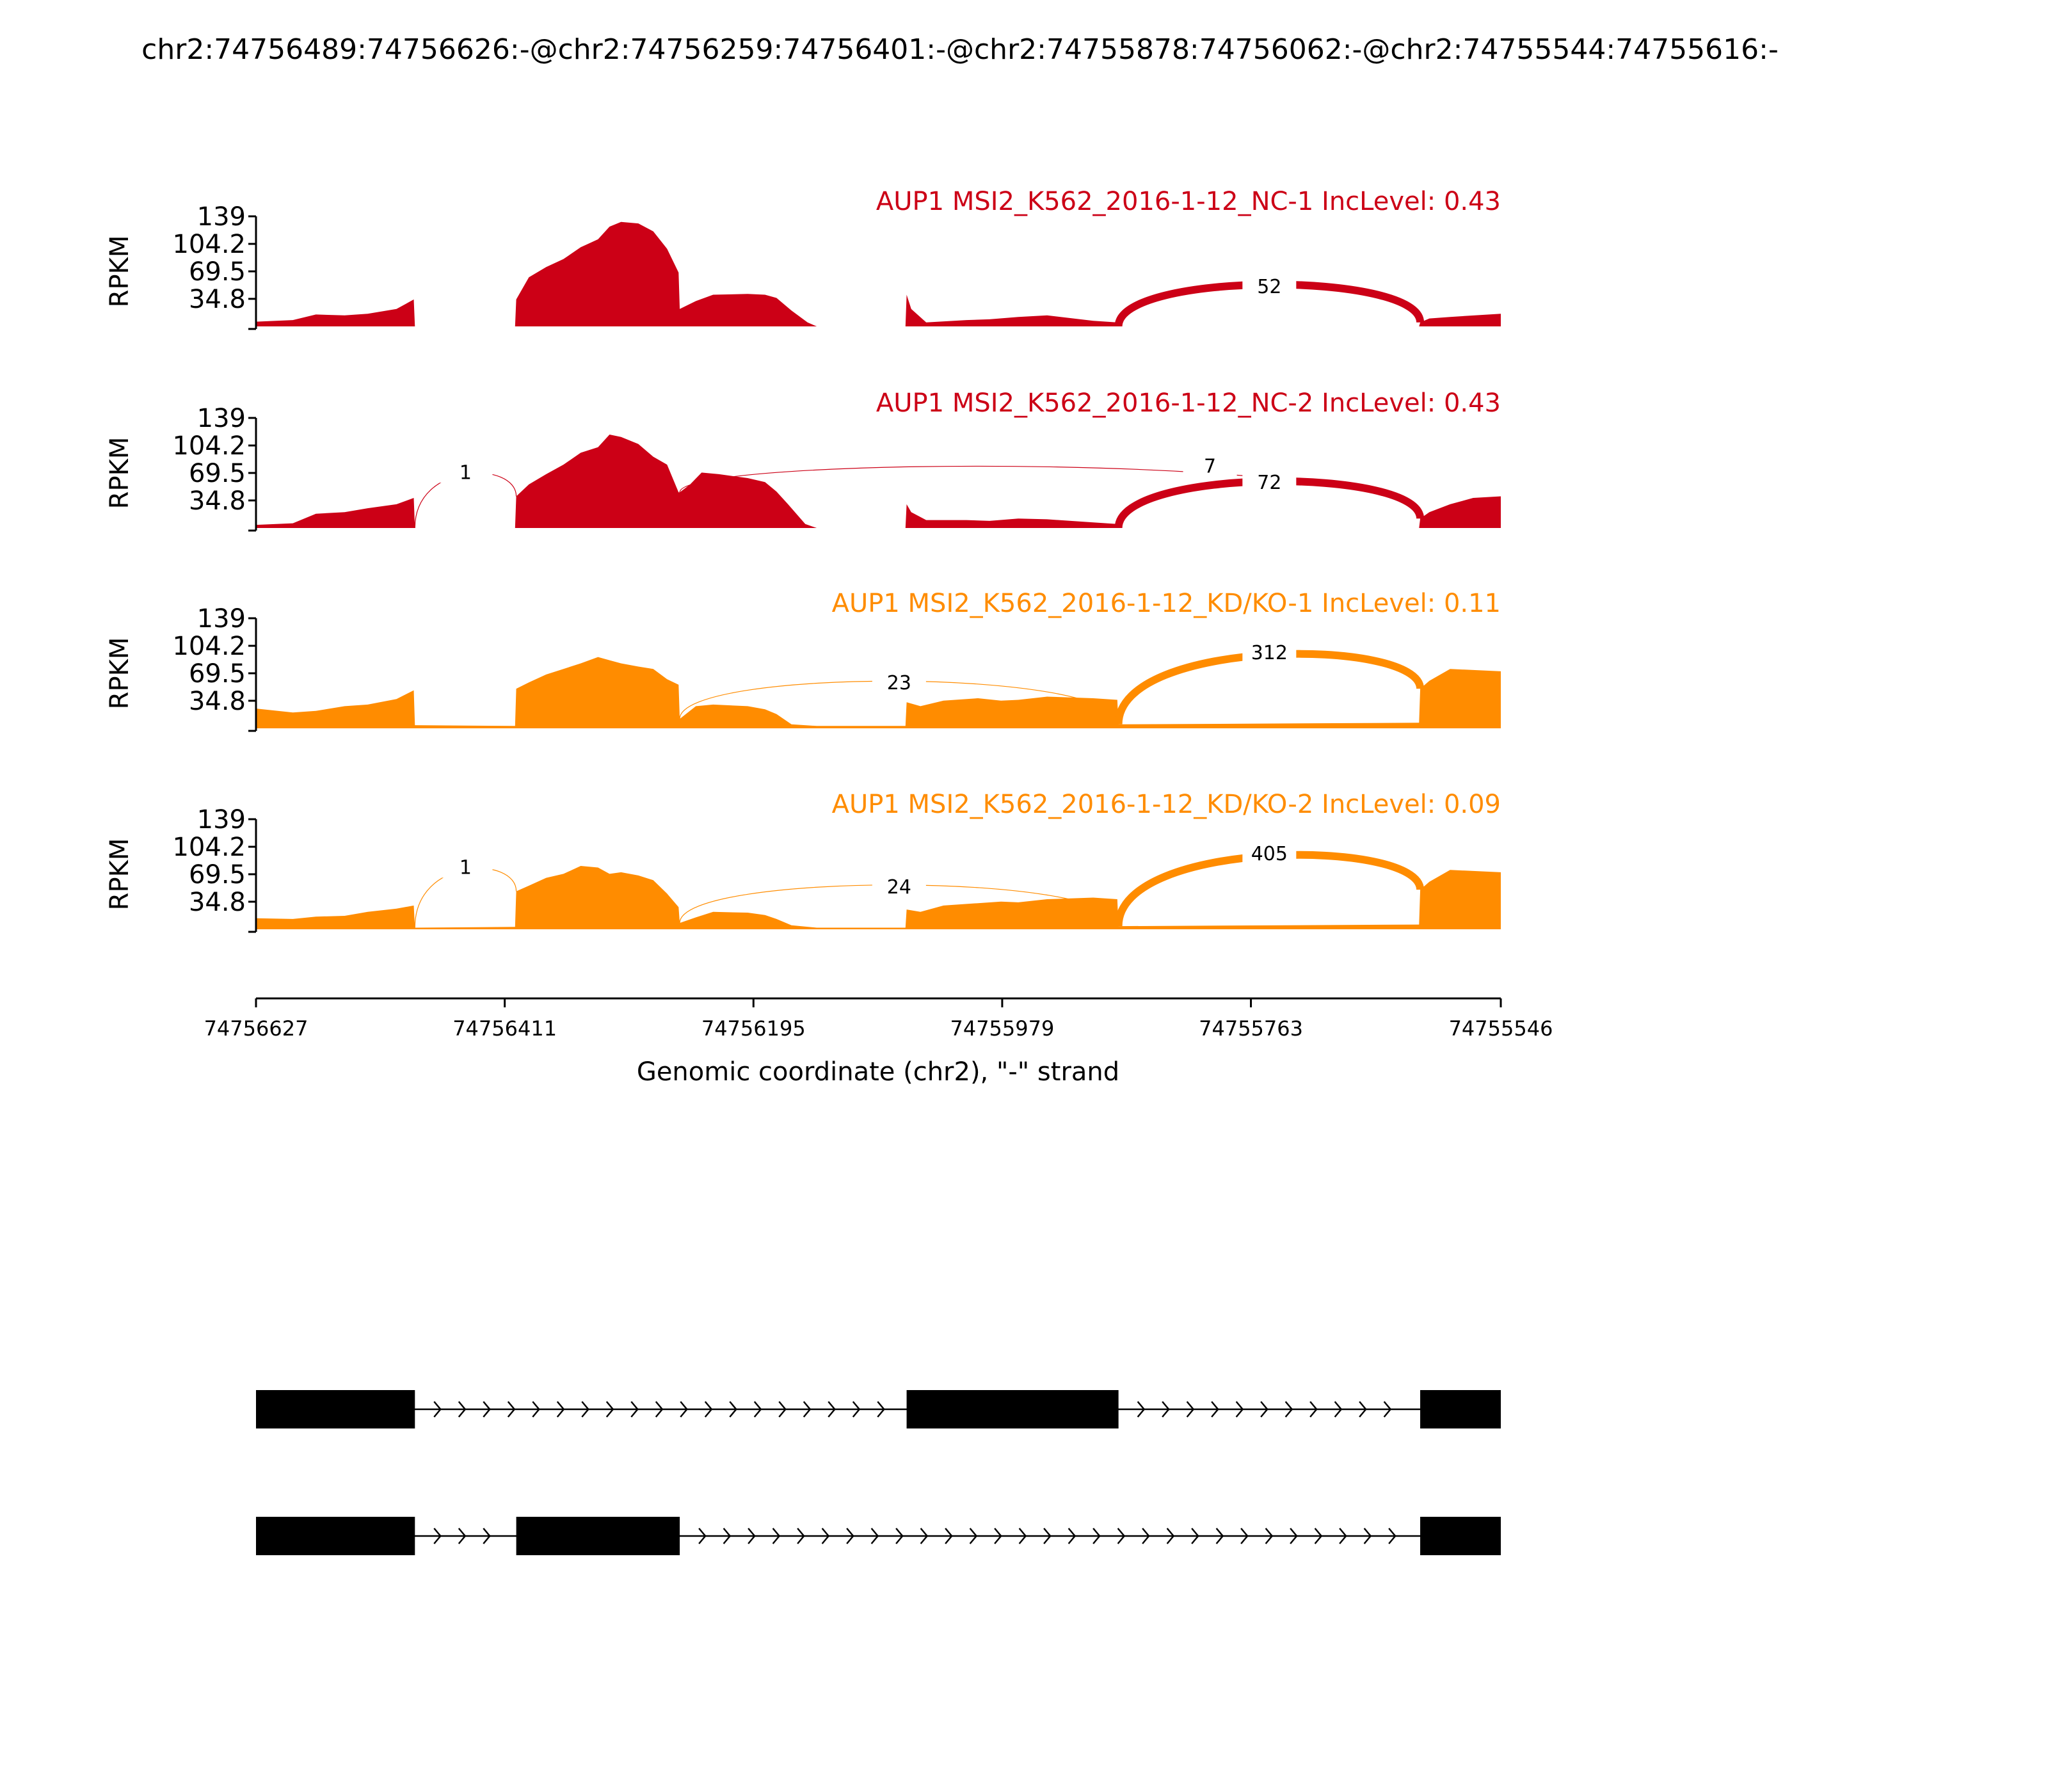 This screenshot has width=2048, height=1792. I want to click on junction-count: 23, so click(899, 683).